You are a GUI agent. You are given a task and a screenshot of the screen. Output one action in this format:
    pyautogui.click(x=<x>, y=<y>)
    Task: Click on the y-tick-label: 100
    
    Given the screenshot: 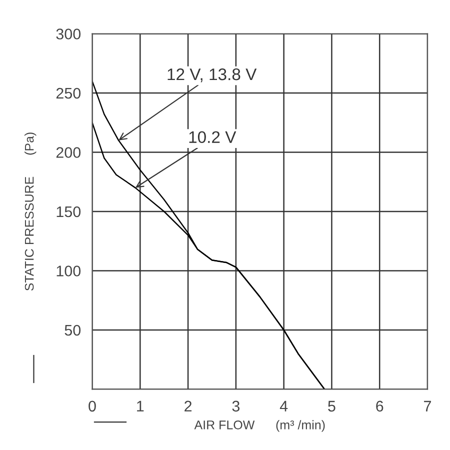 What is the action you would take?
    pyautogui.click(x=68, y=271)
    